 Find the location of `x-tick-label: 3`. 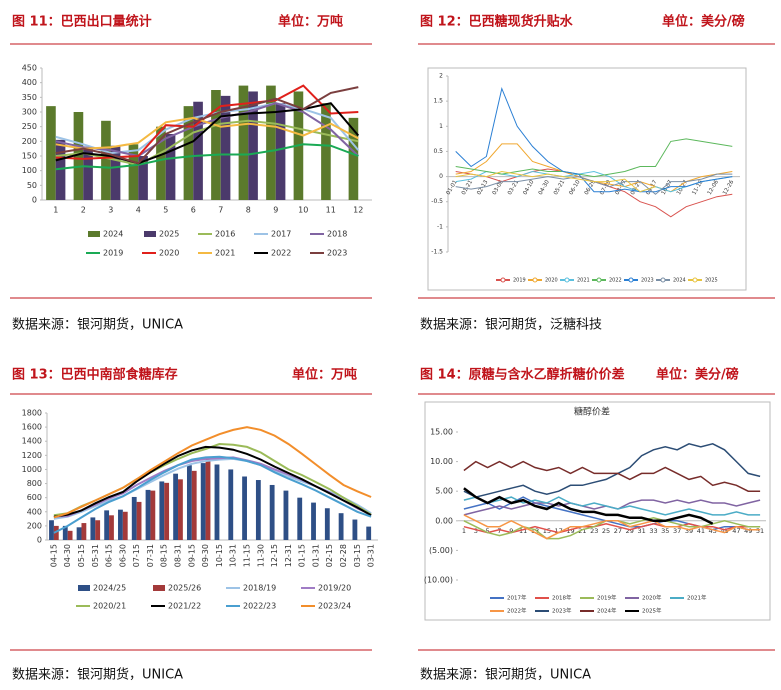

x-tick-label: 3 is located at coordinates (110, 210).